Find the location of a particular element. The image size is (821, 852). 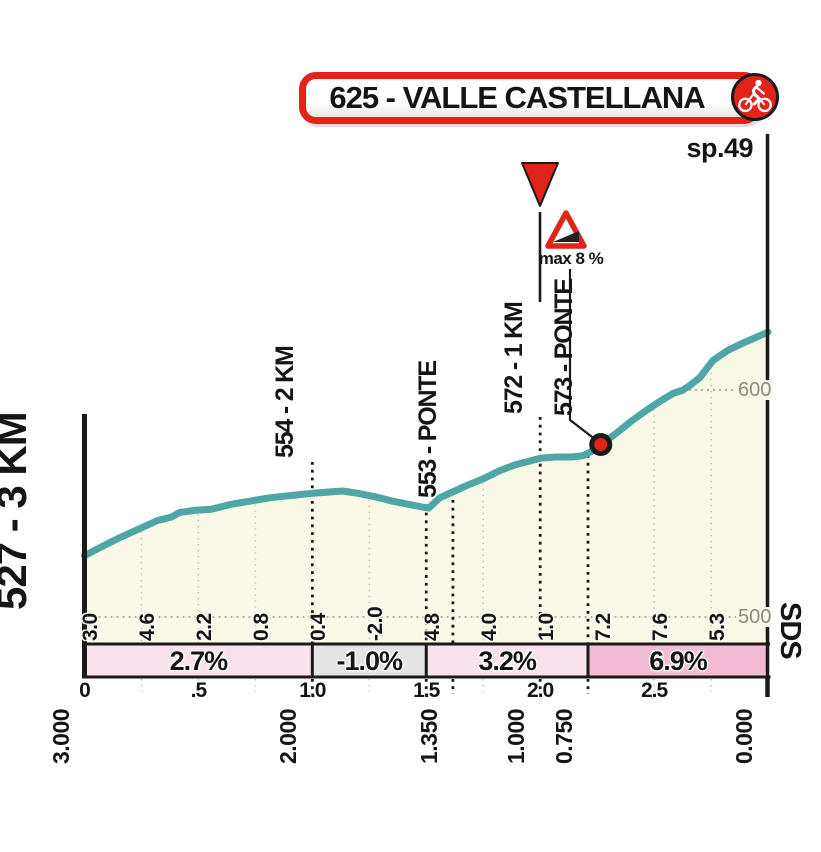

cyclist-icon is located at coordinates (755, 97).